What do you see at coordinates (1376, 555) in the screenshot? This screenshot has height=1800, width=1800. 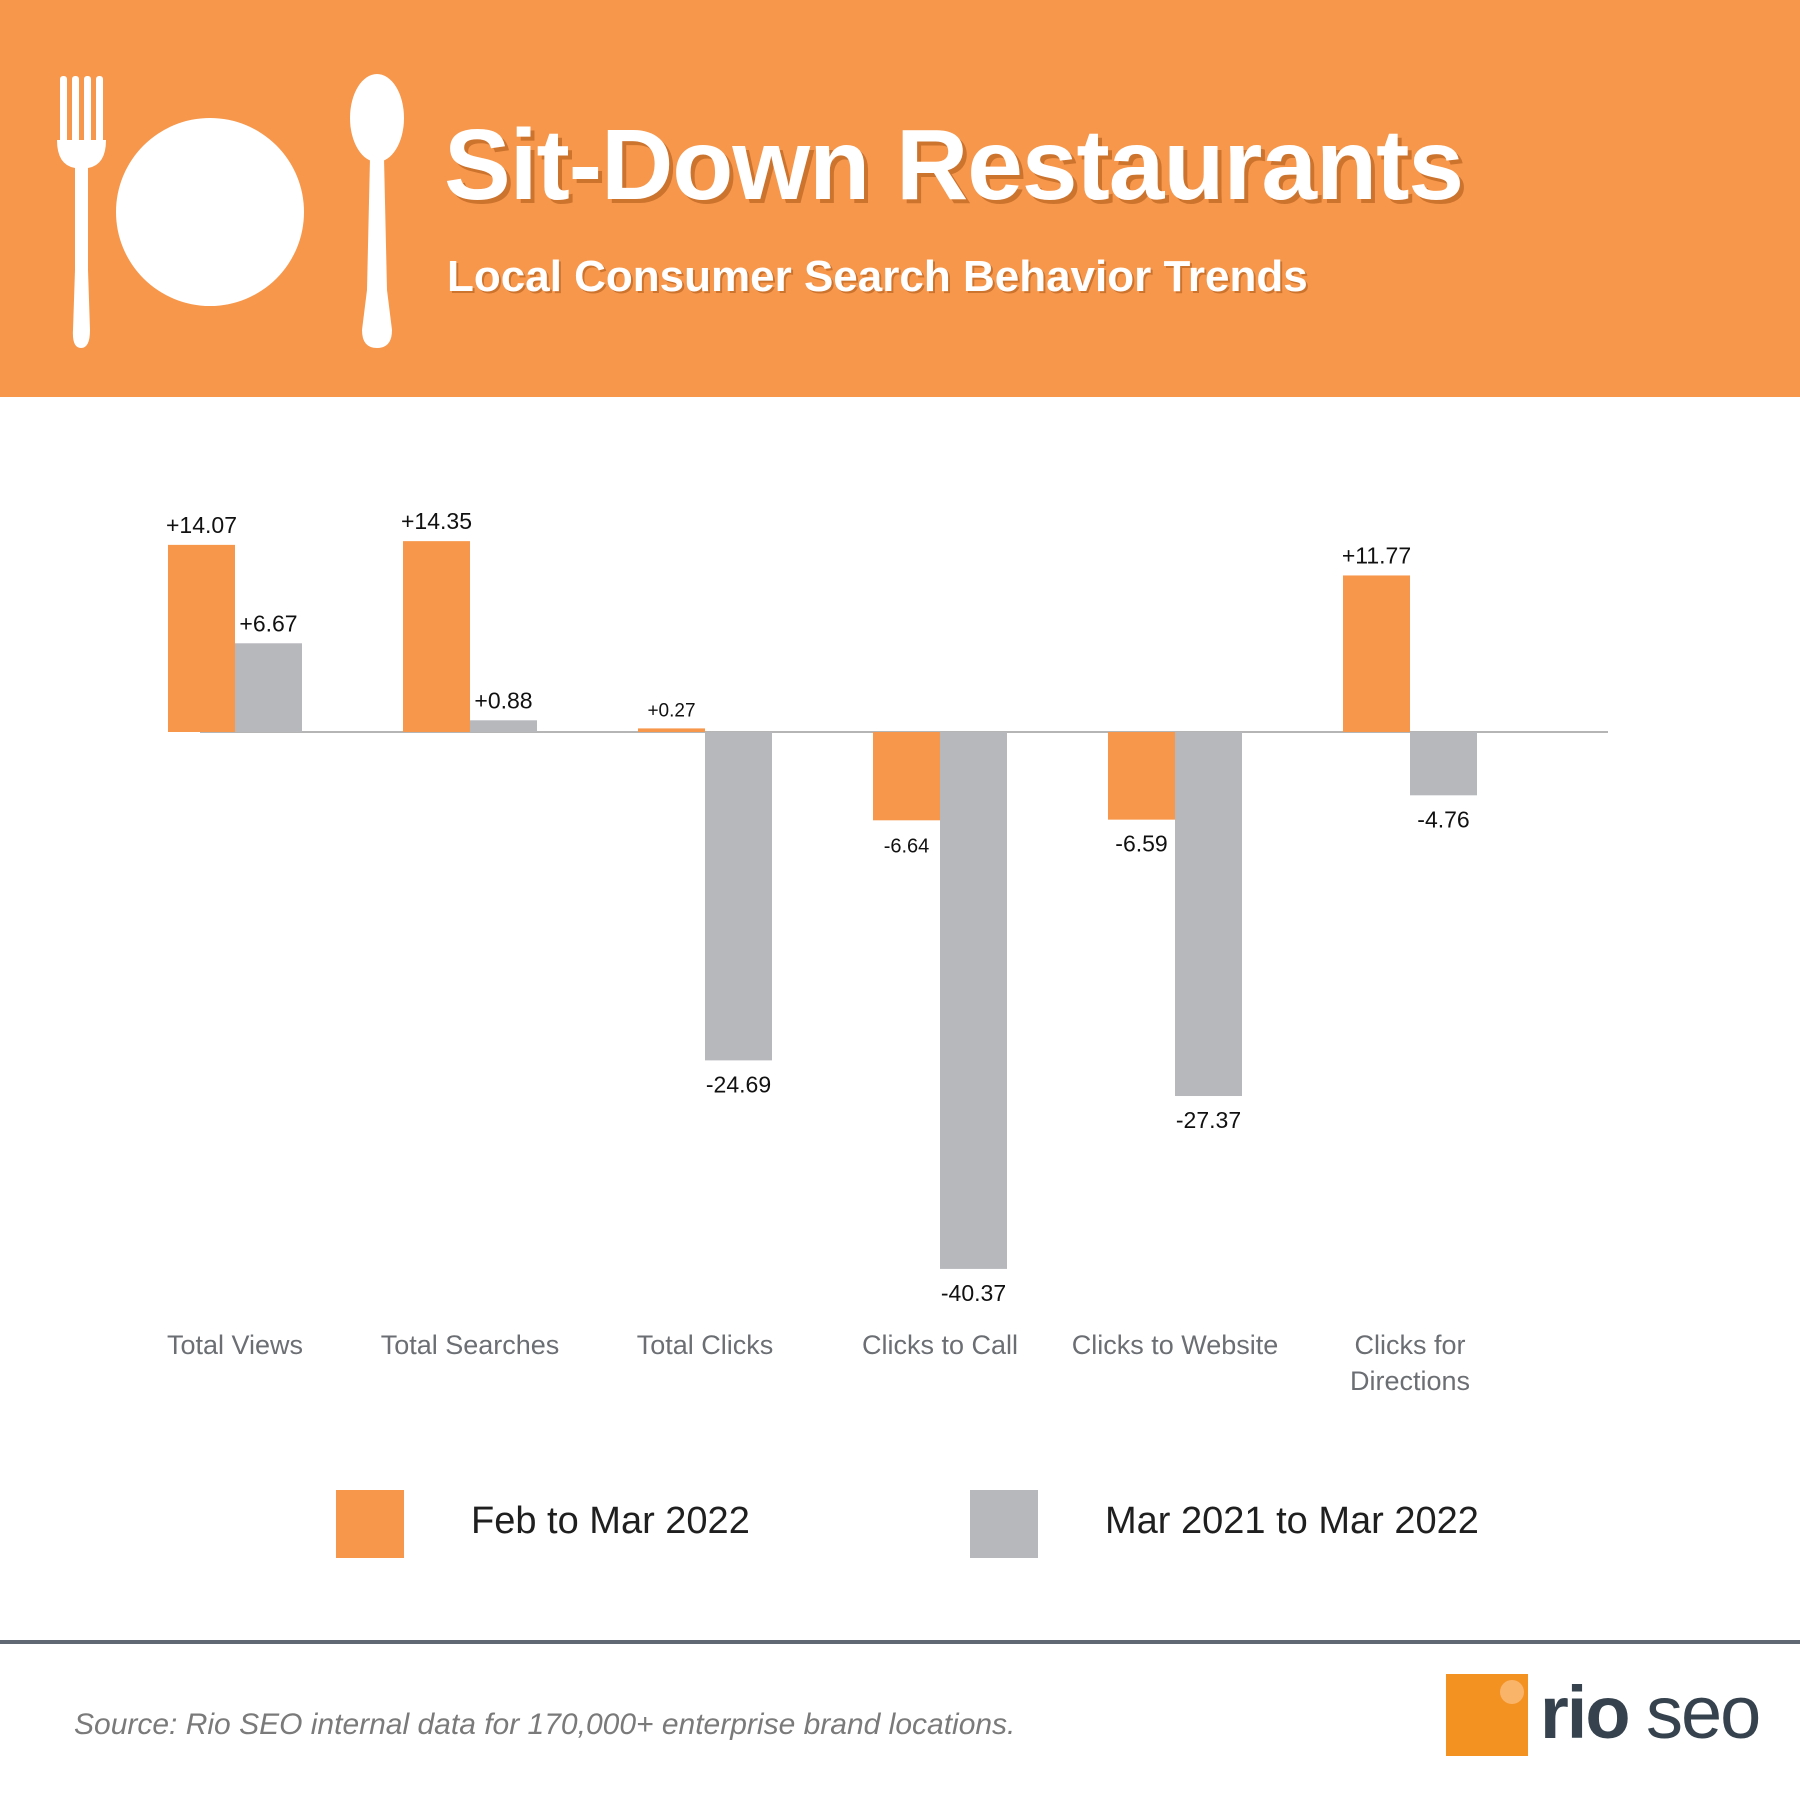 I see `value-label-s1-c6: +11.77` at bounding box center [1376, 555].